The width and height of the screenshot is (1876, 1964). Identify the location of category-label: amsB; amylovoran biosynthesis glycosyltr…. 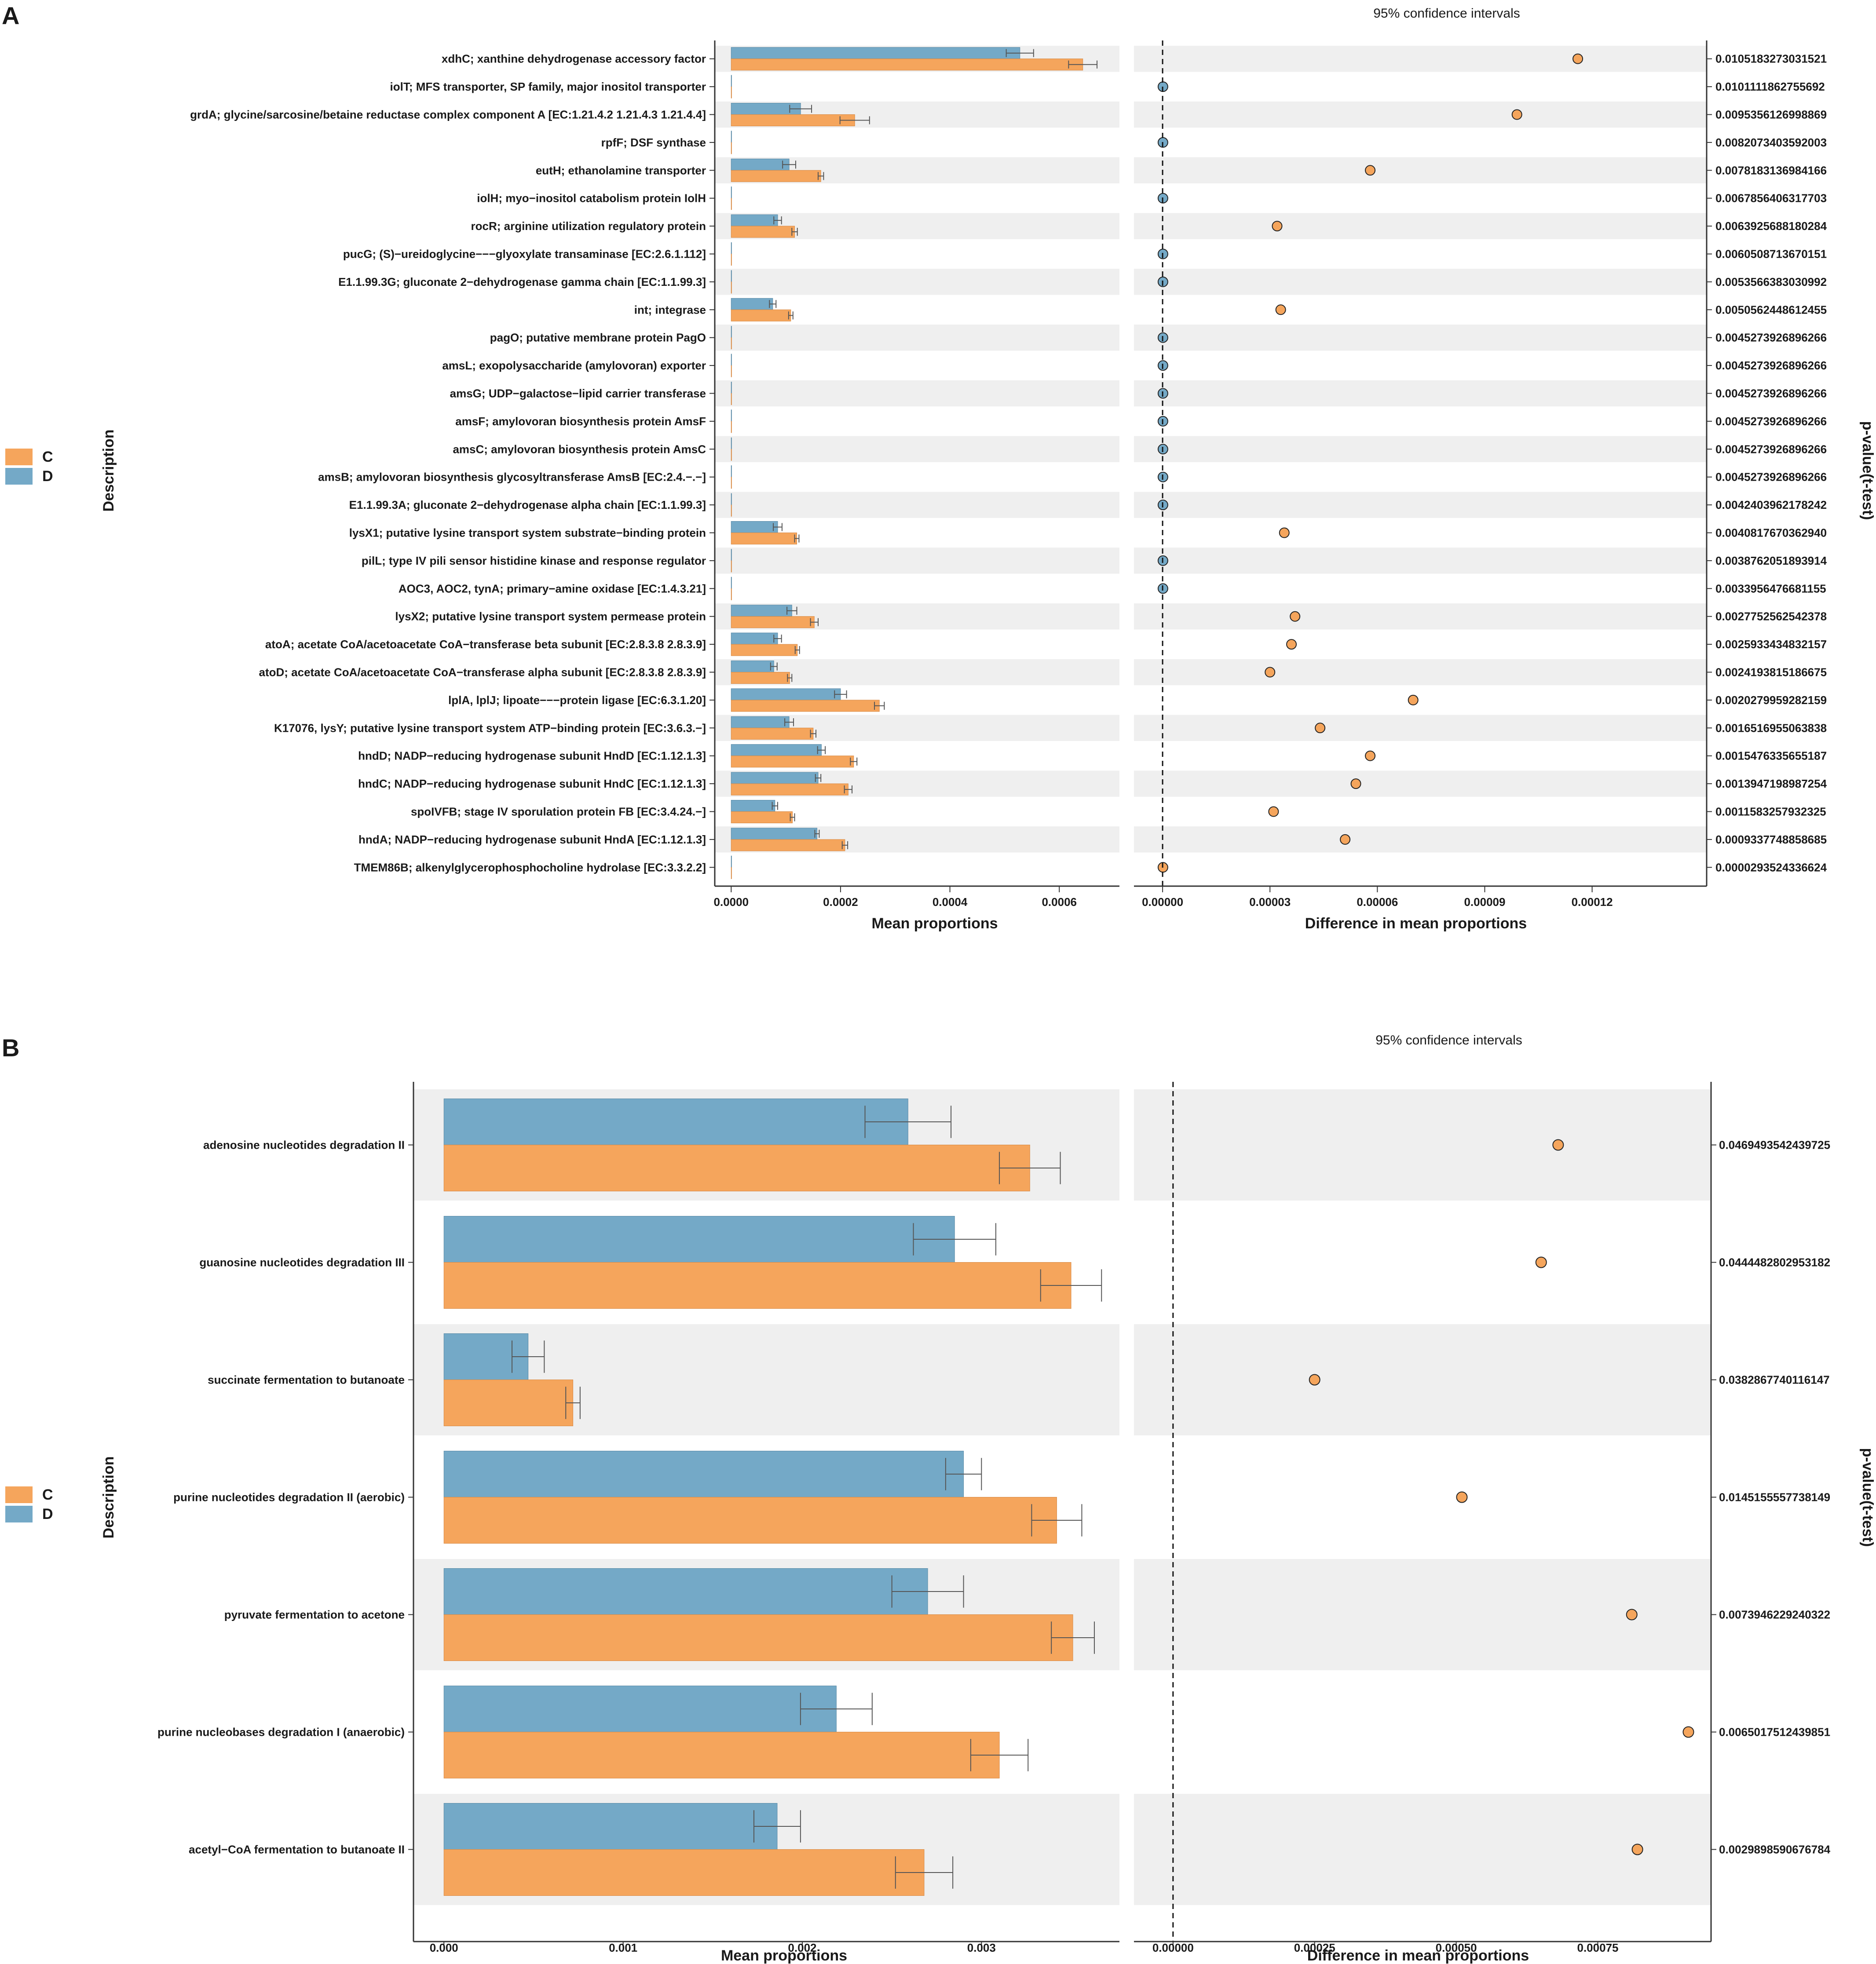
(512, 477).